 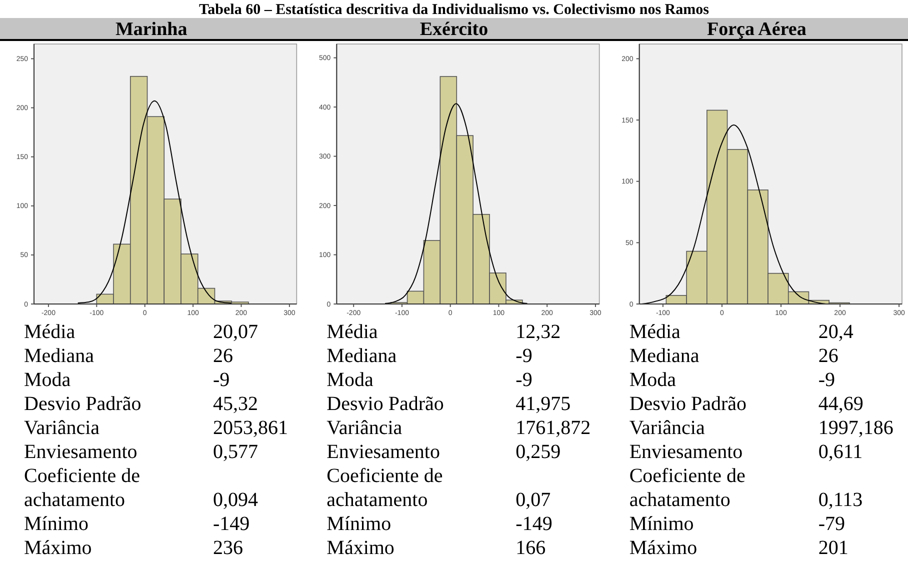 What do you see at coordinates (832, 524) in the screenshot?
I see `text: -79` at bounding box center [832, 524].